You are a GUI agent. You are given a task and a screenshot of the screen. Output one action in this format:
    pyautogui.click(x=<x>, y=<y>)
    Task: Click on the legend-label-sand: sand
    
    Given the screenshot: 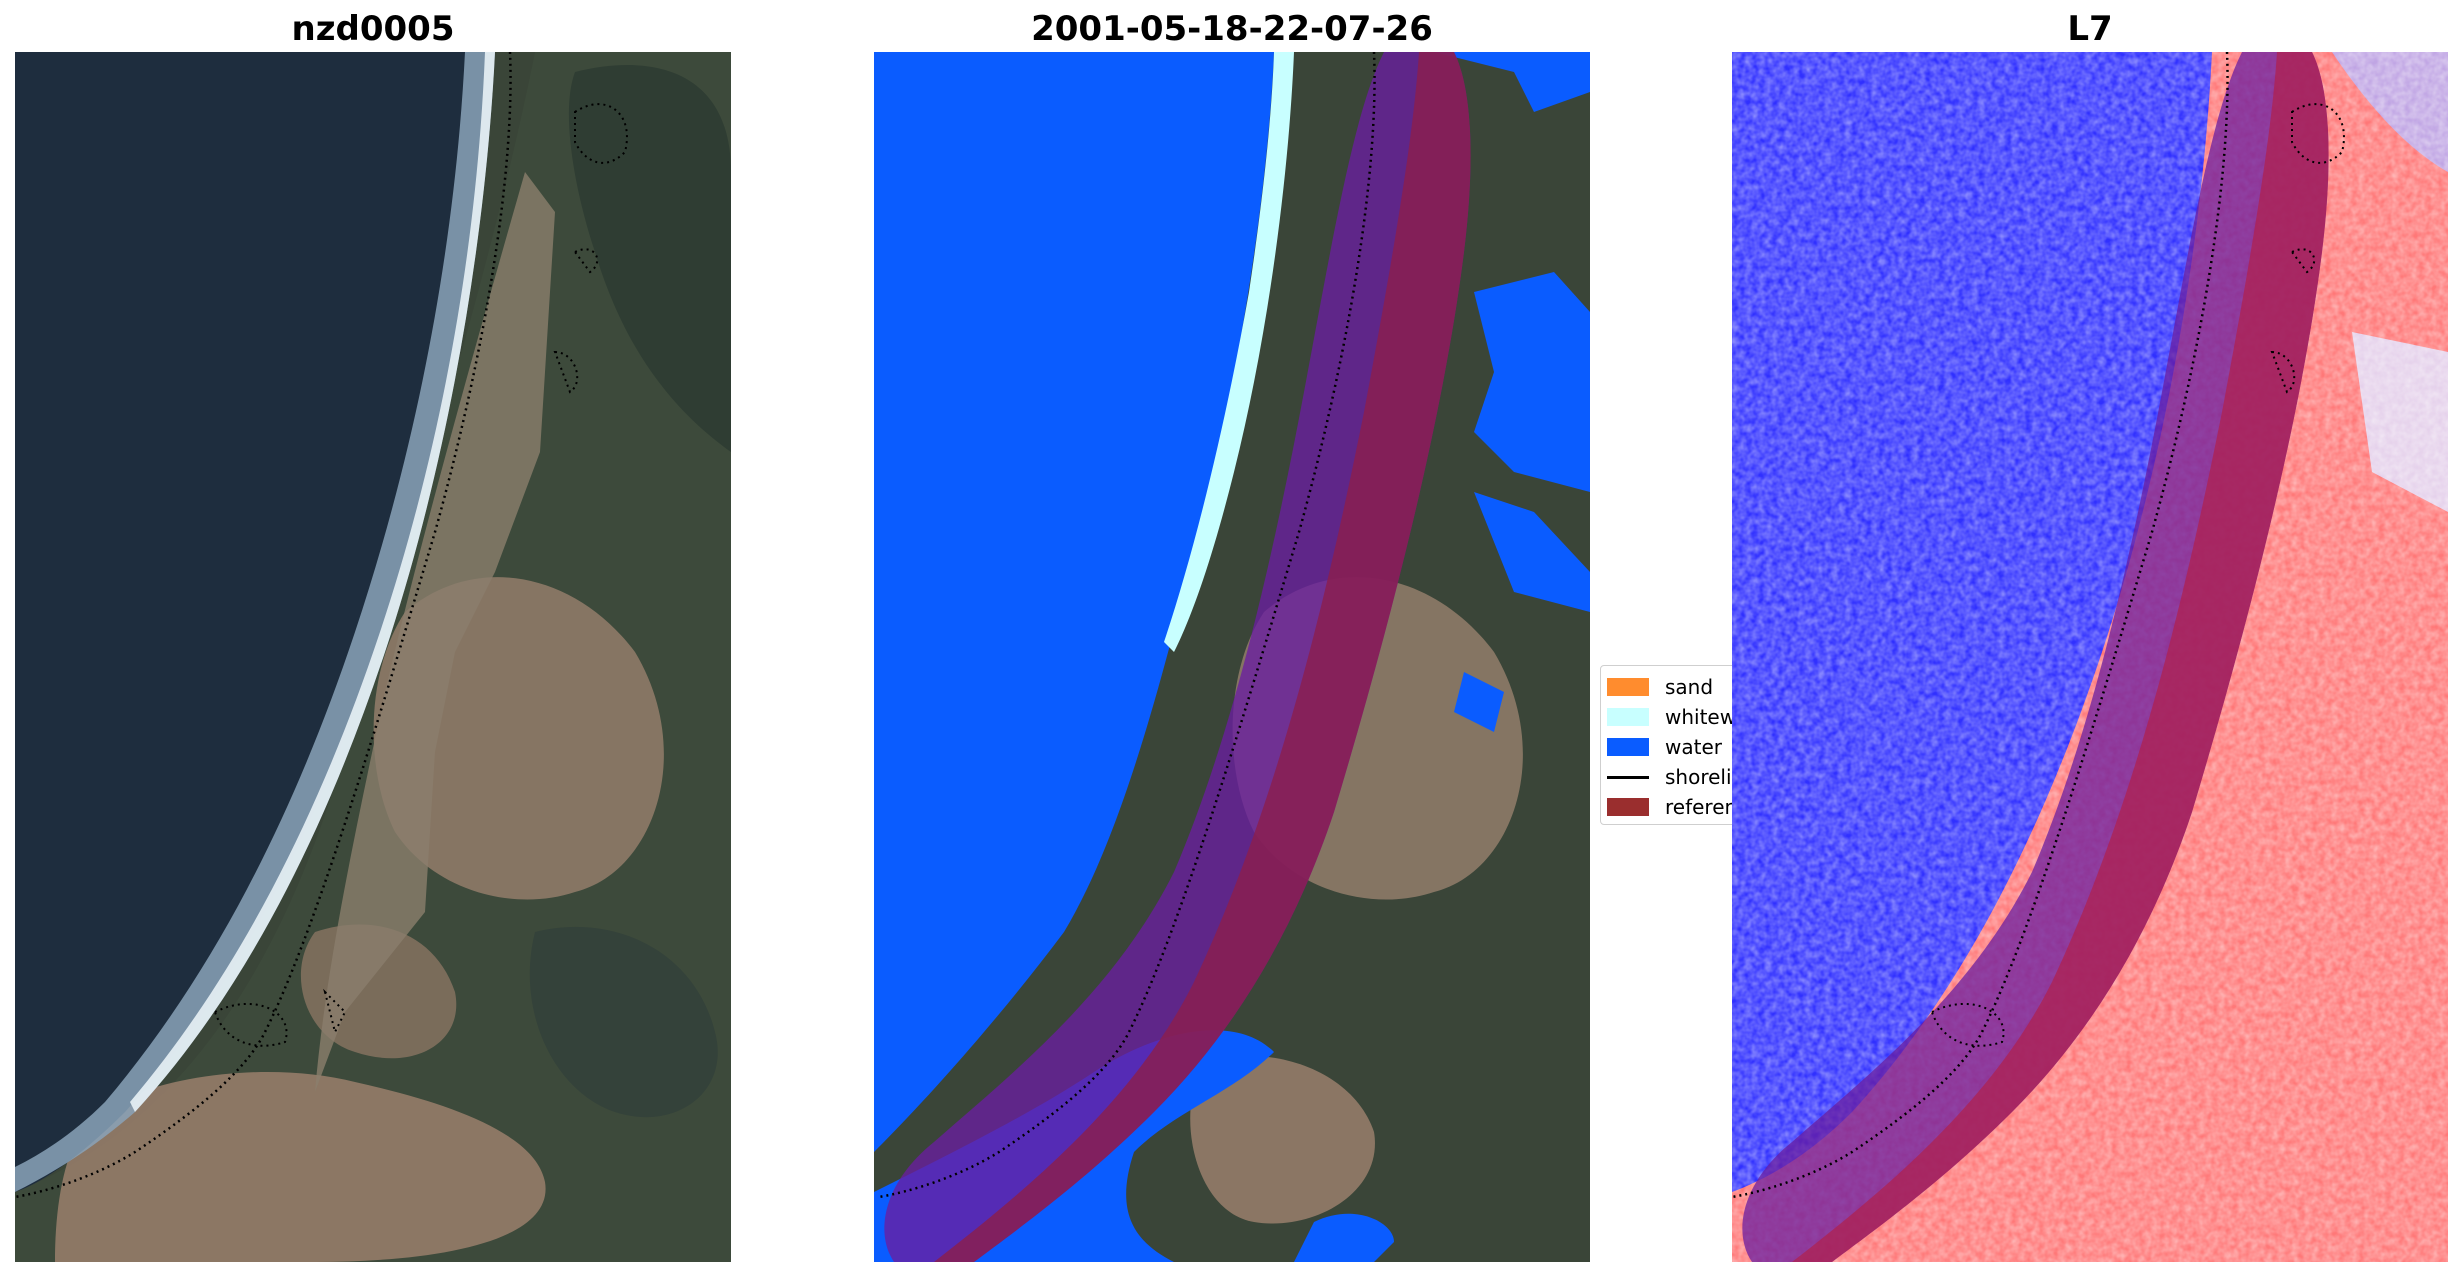 What is the action you would take?
    pyautogui.click(x=1689, y=687)
    